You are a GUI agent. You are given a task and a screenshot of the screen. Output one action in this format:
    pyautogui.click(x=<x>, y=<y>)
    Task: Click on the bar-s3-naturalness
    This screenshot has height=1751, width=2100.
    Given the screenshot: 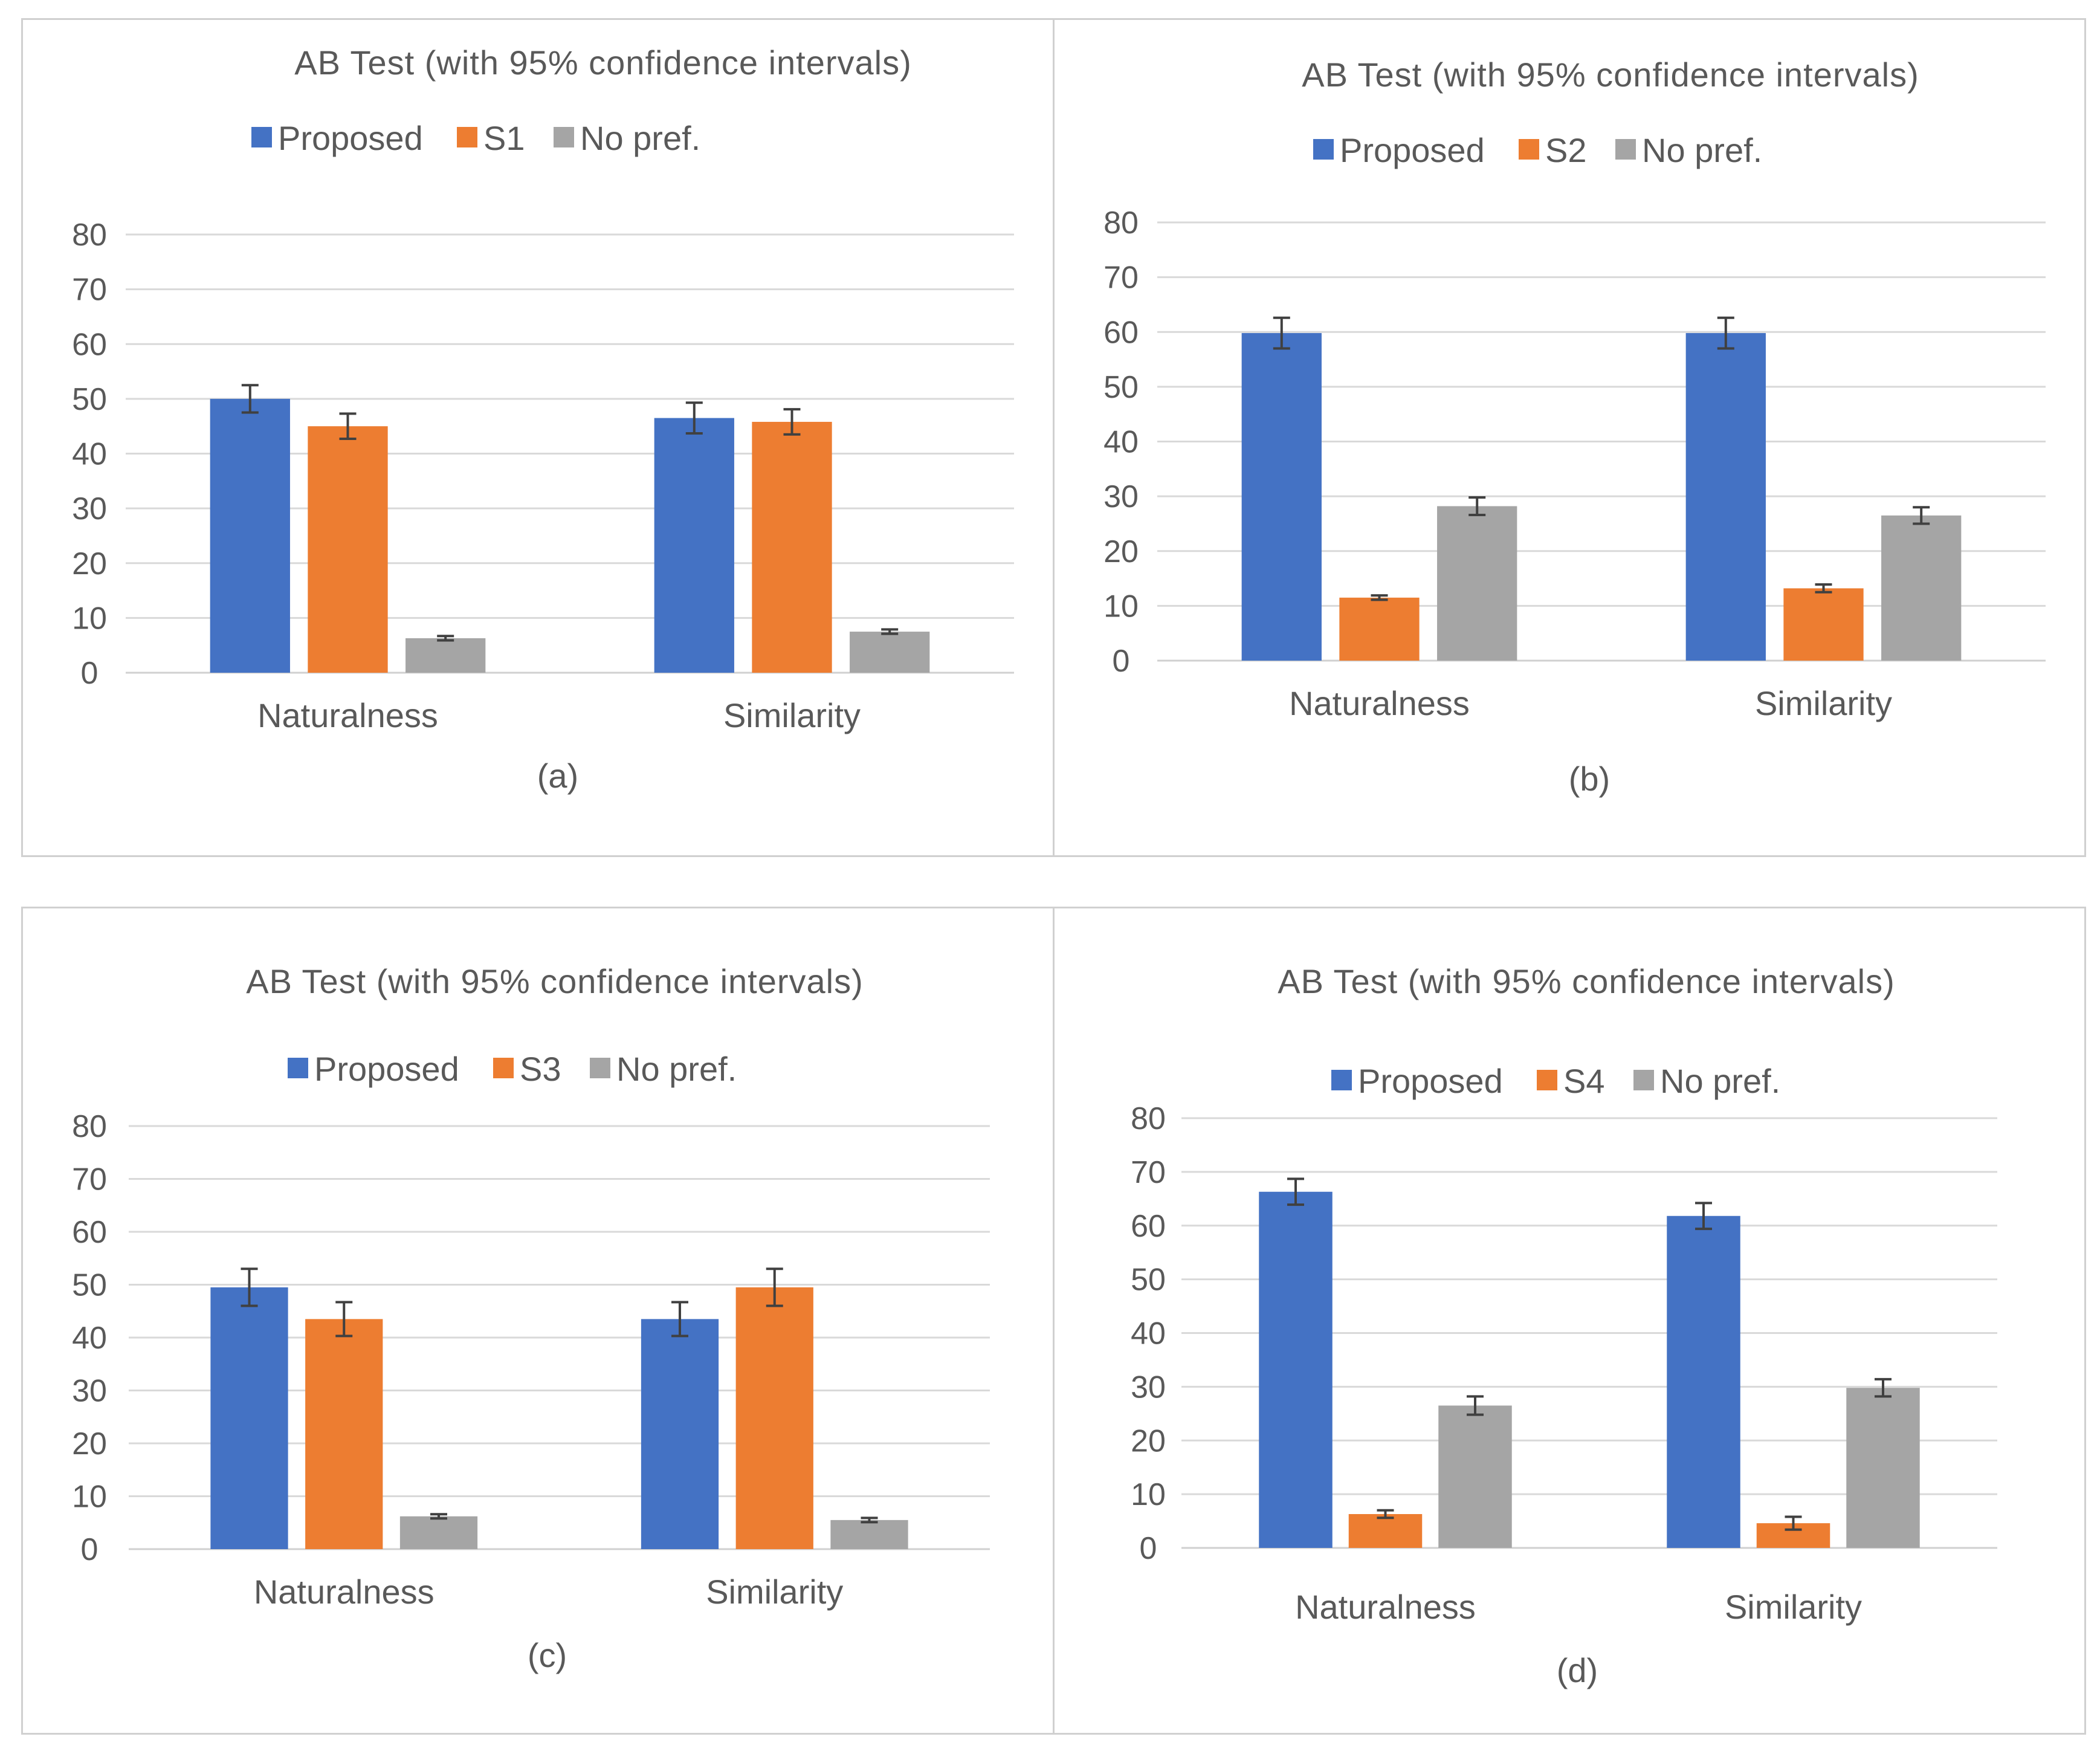 What is the action you would take?
    pyautogui.click(x=344, y=1434)
    